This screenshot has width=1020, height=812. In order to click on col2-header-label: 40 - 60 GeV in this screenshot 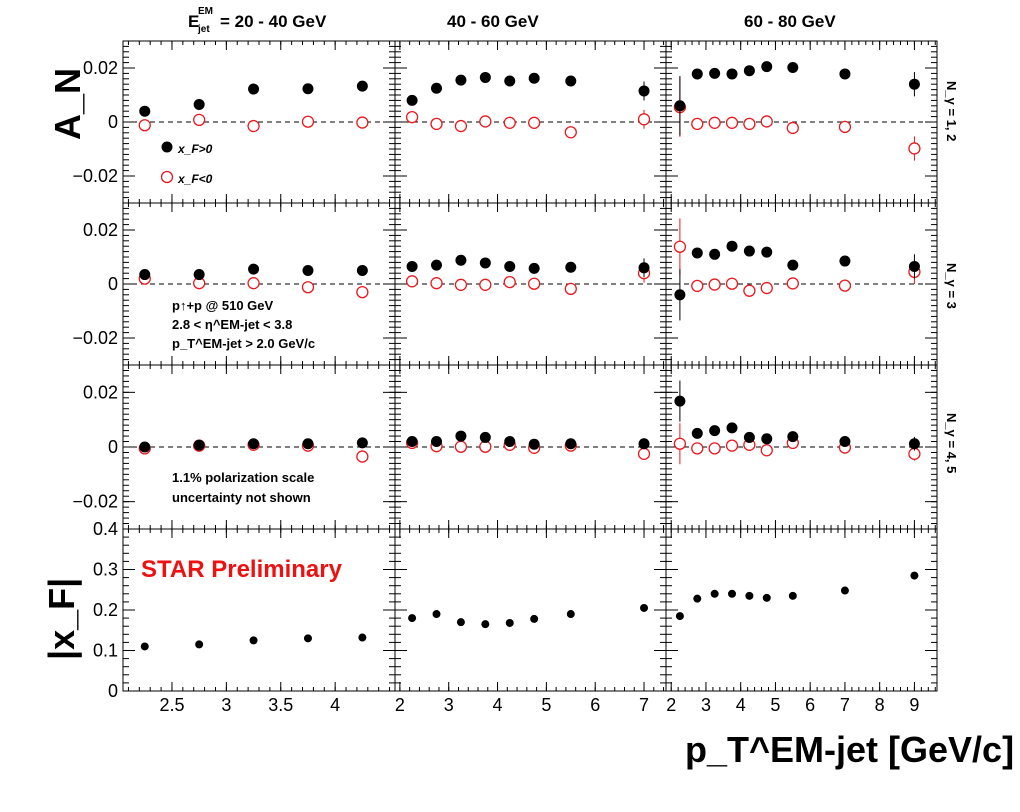, I will do `click(493, 21)`.